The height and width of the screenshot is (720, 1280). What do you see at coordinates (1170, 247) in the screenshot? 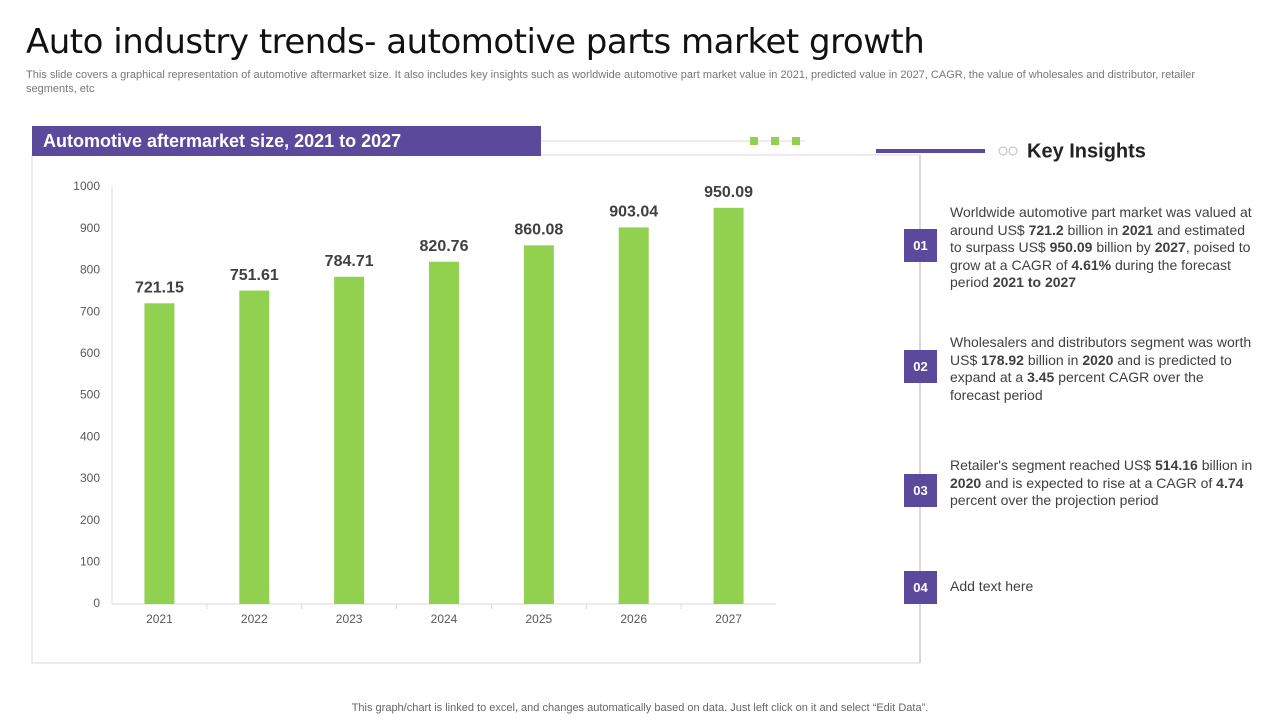
I see `insight-run: 2027` at bounding box center [1170, 247].